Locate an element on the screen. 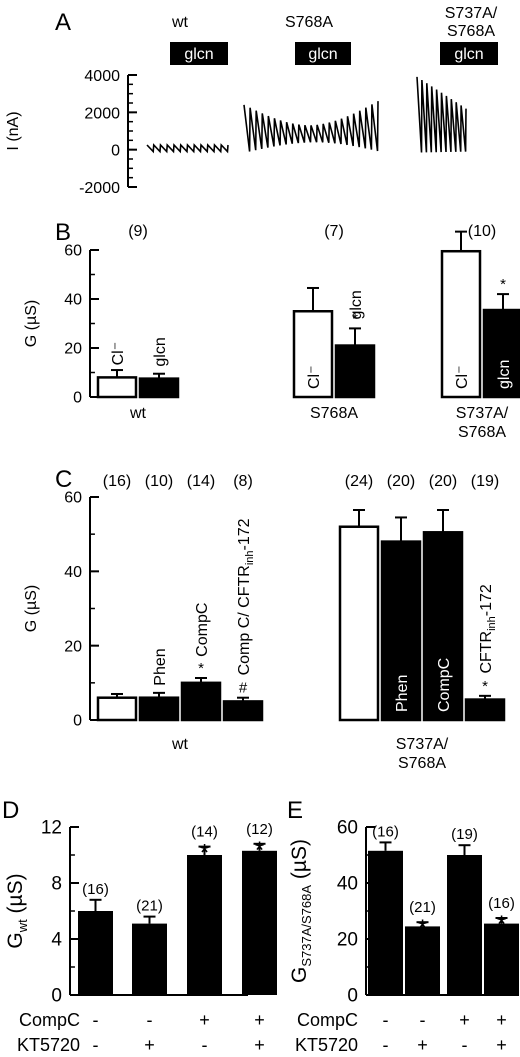 The image size is (520, 1057). treatment-row-label: KT5720 is located at coordinates (48, 1045).